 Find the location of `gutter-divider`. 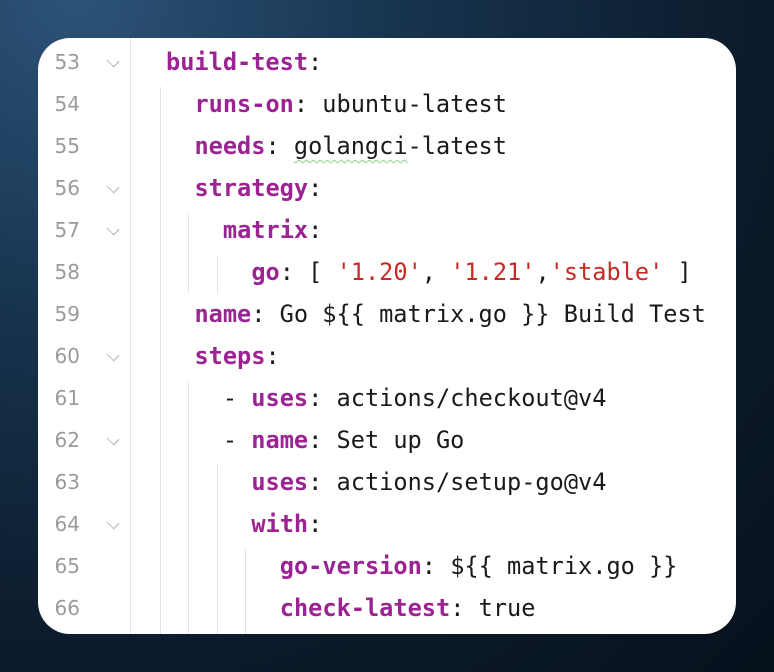

gutter-divider is located at coordinates (130, 336).